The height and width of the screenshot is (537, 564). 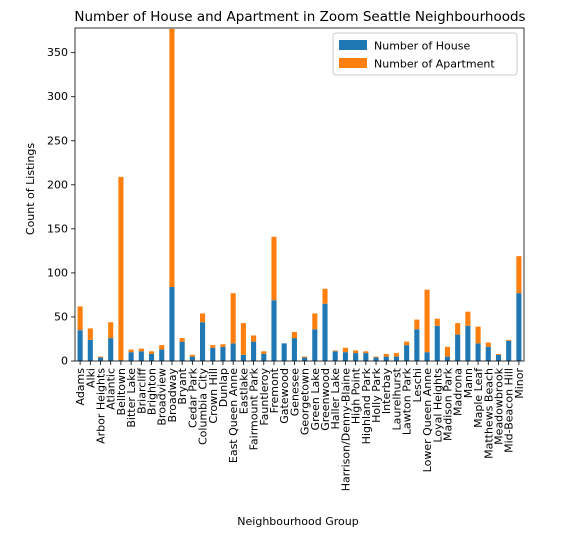 What do you see at coordinates (356, 395) in the screenshot?
I see `x-tick-label: High Point` at bounding box center [356, 395].